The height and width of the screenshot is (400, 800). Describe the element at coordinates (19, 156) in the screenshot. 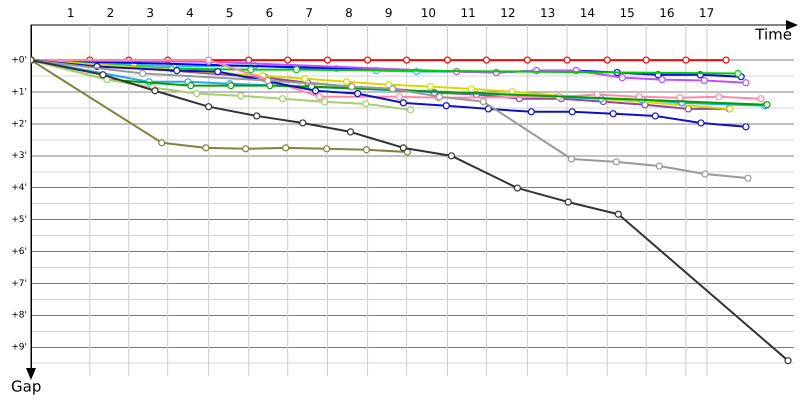

I see `y-tick-label: +3'` at that location.